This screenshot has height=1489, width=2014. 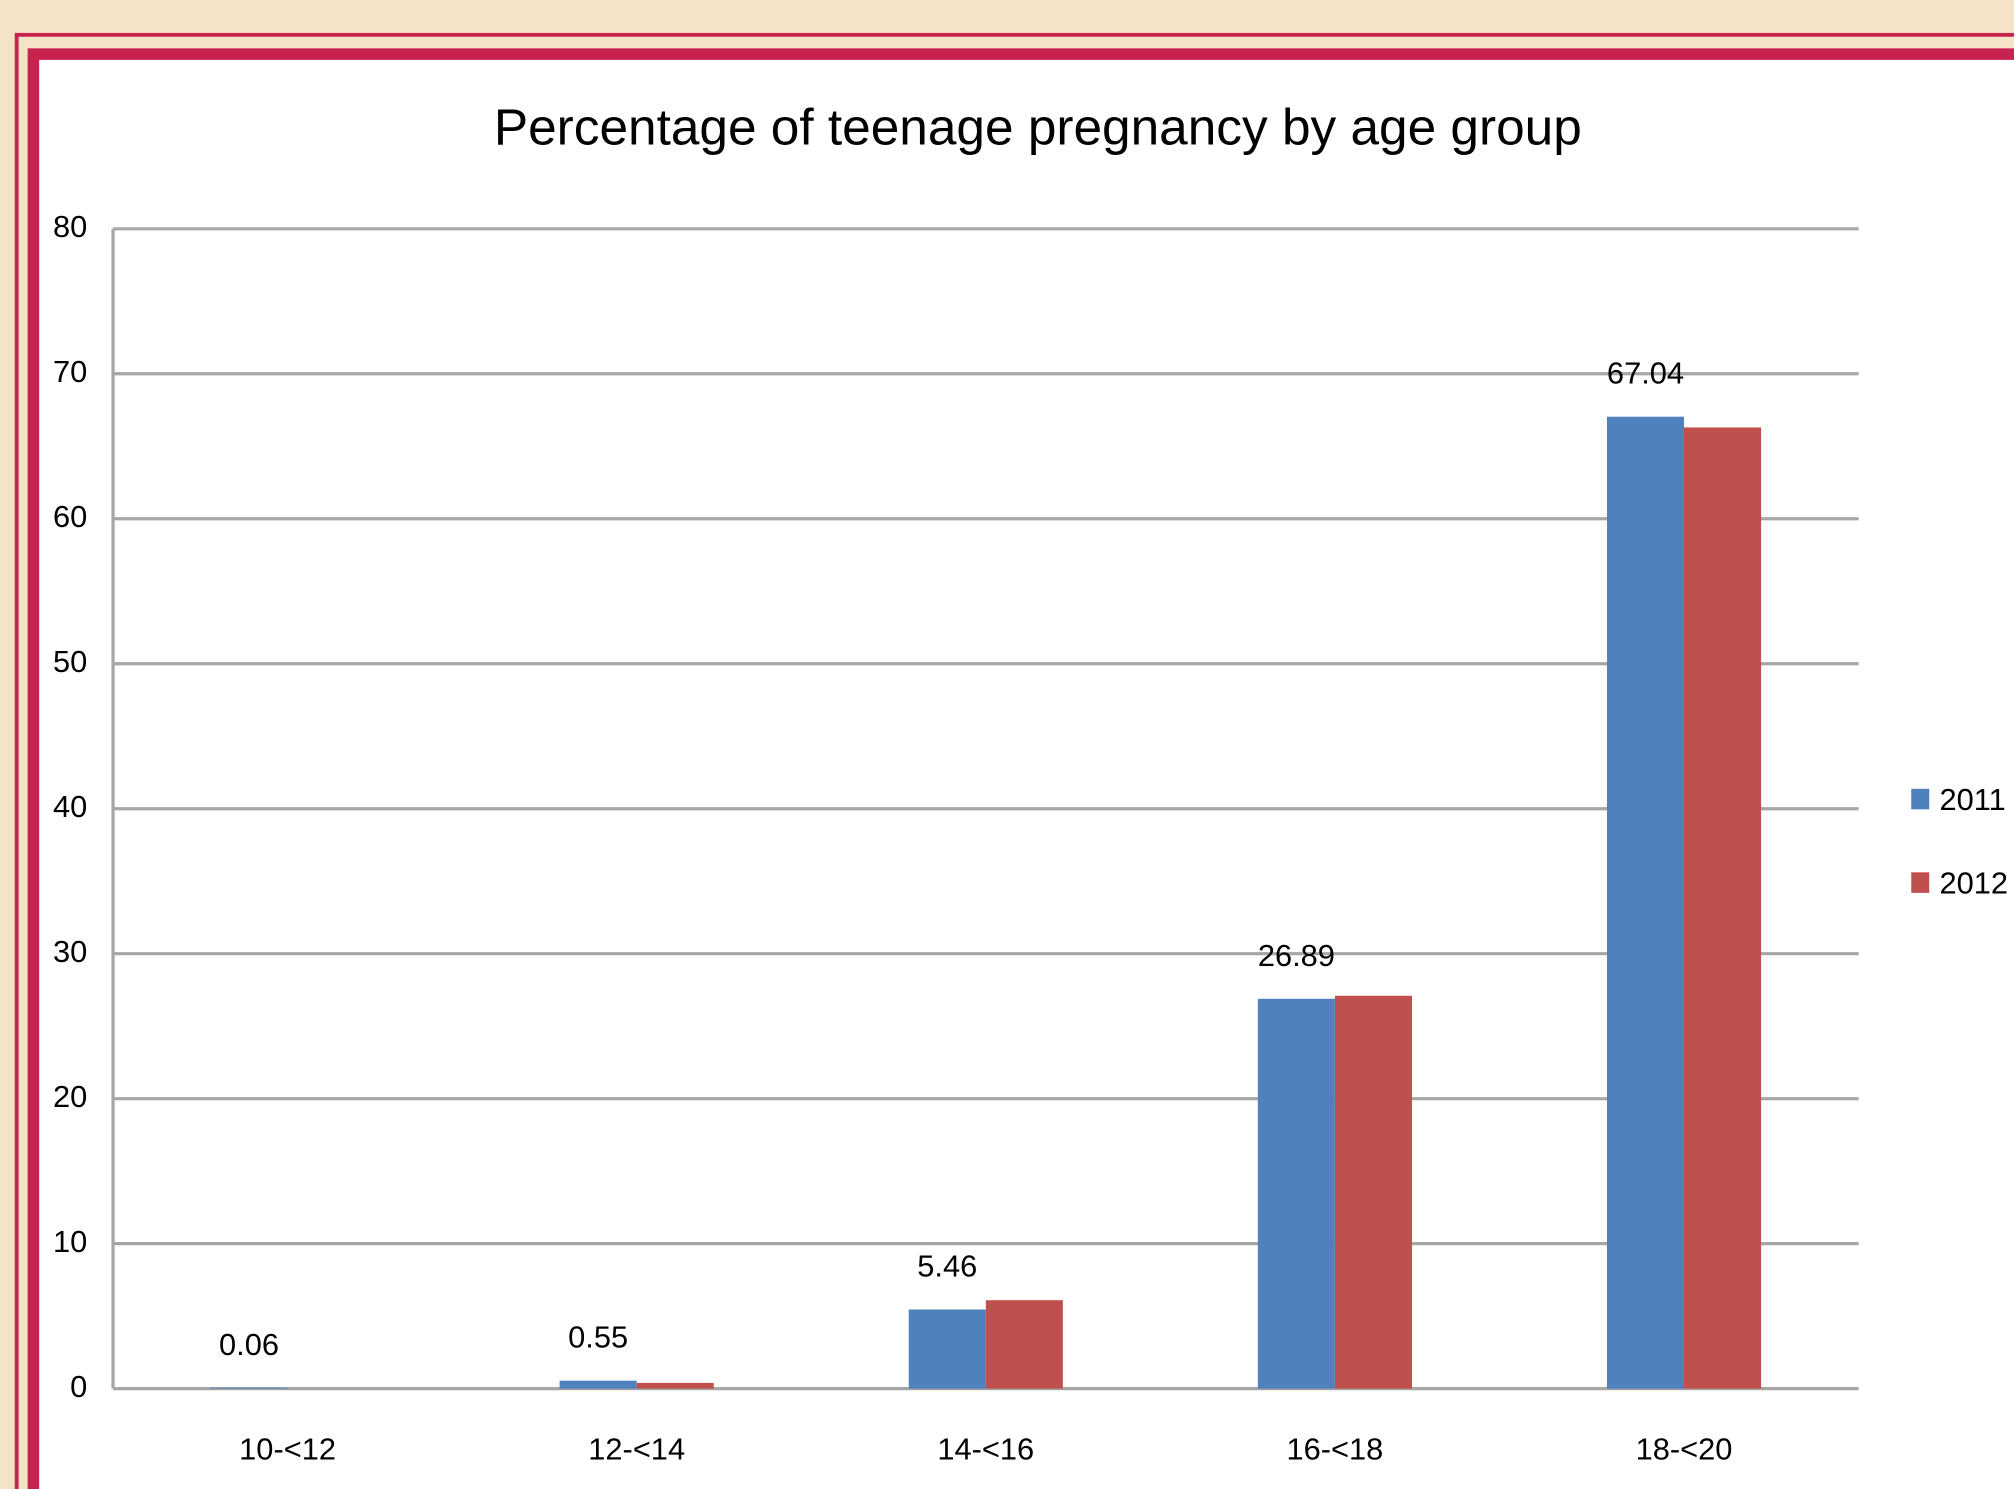 What do you see at coordinates (70, 516) in the screenshot?
I see `y-tick-label: 60` at bounding box center [70, 516].